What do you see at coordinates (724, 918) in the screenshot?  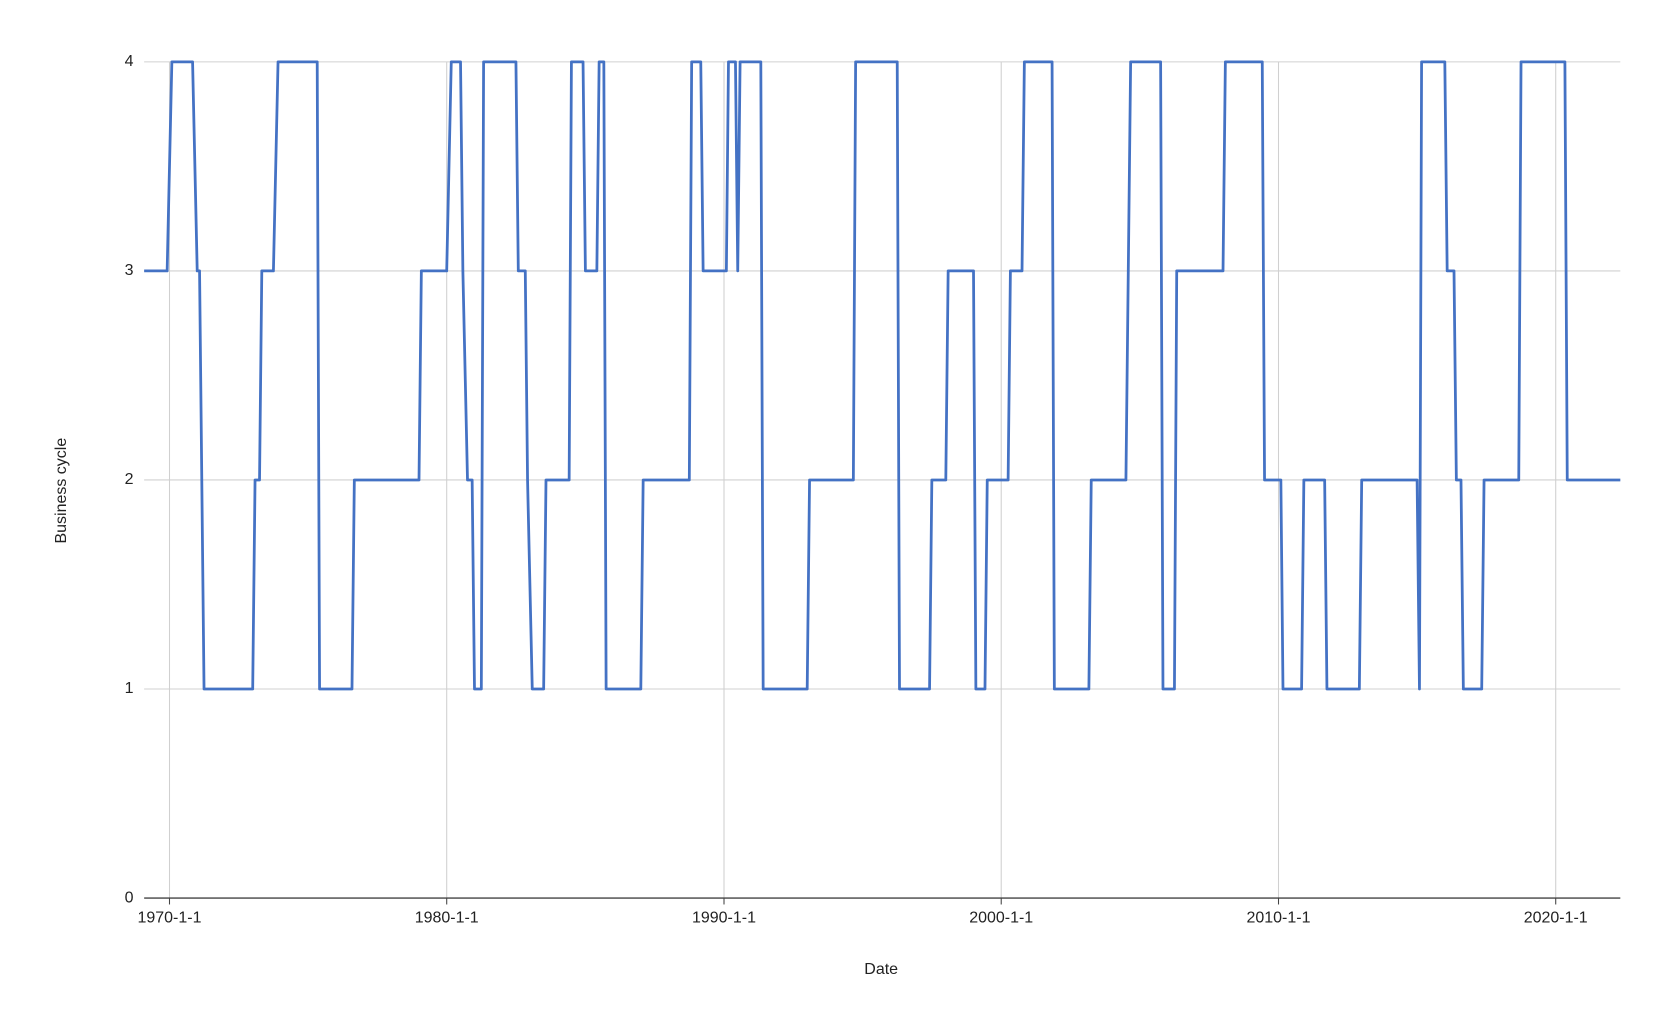 I see `x-tick-label: 1990-1-1` at bounding box center [724, 918].